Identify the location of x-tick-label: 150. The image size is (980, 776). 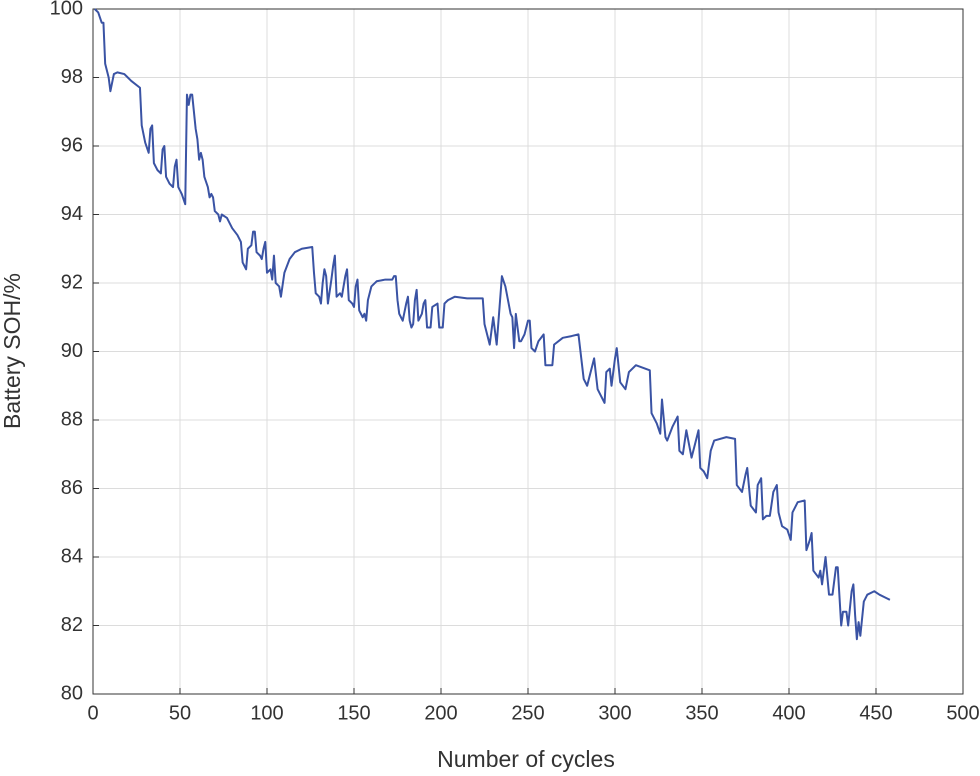
(353, 713).